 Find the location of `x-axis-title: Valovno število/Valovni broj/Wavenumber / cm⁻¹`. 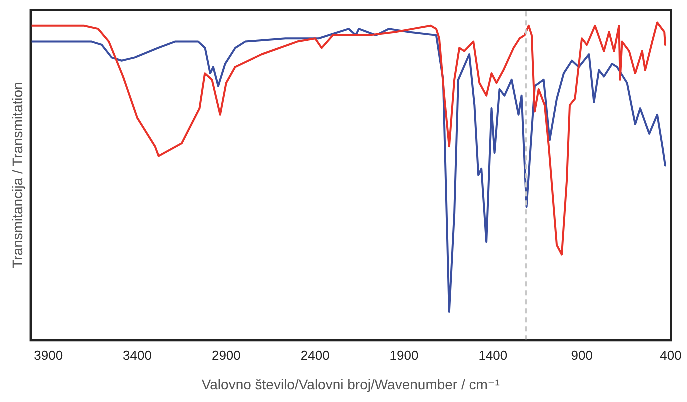

x-axis-title: Valovno število/Valovni broj/Wavenumber / cm⁻¹ is located at coordinates (351, 384).